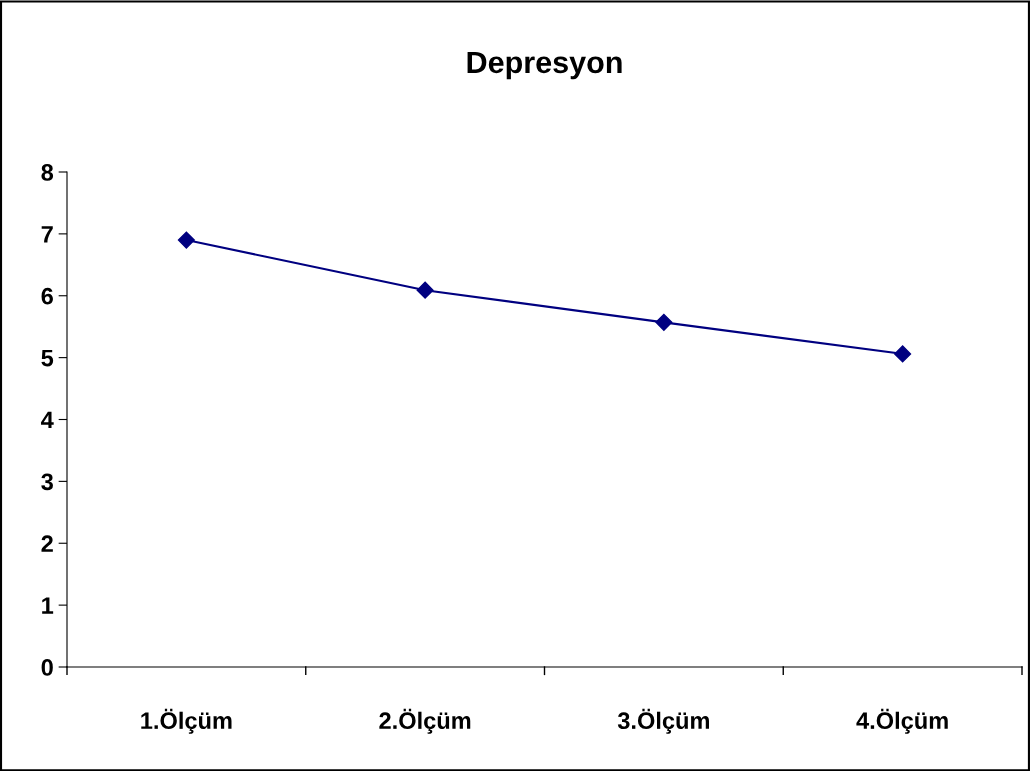 Image resolution: width=1031 pixels, height=771 pixels. What do you see at coordinates (663, 721) in the screenshot?
I see `x-tick-label: 3.Ölçüm` at bounding box center [663, 721].